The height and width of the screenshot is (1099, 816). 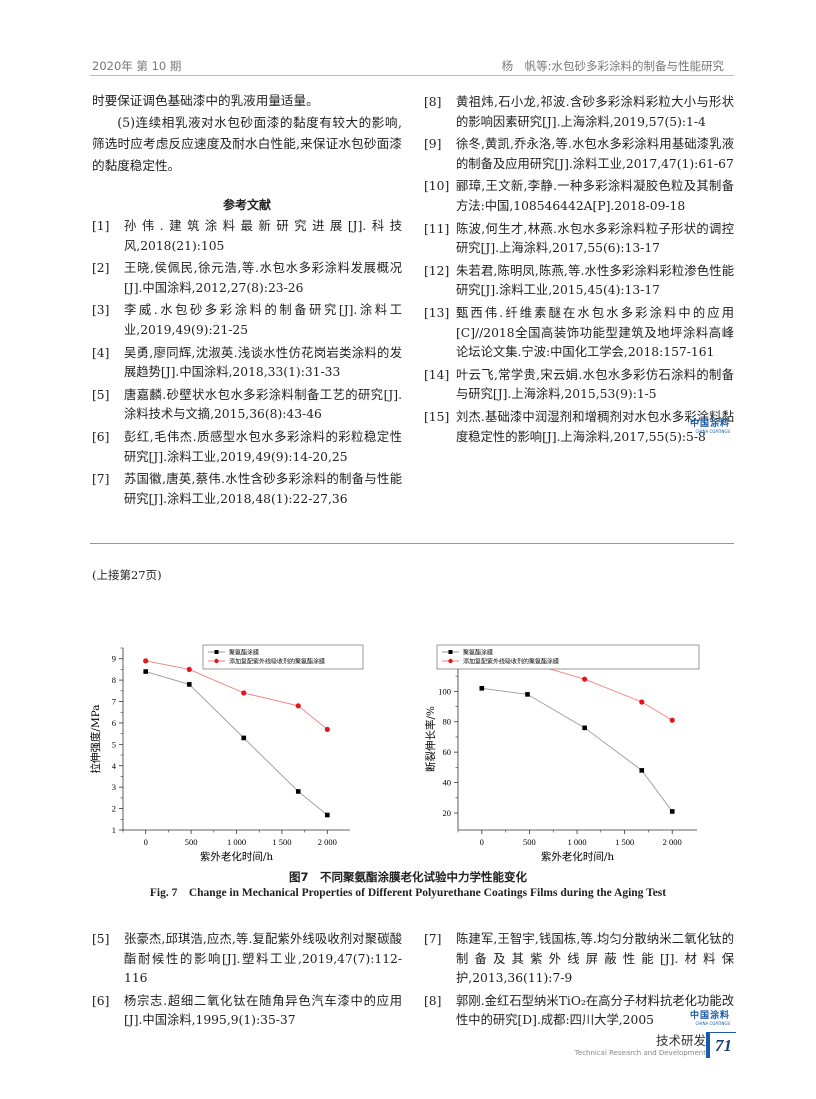 What do you see at coordinates (127, 575) in the screenshot?
I see `continued-note: (上接第27页)` at bounding box center [127, 575].